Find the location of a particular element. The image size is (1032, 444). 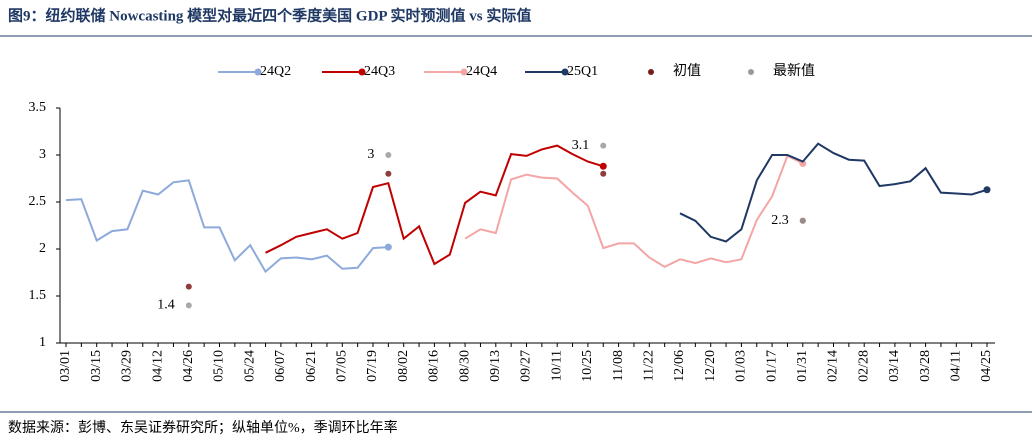

x-tick-label: 11/08 is located at coordinates (618, 365).